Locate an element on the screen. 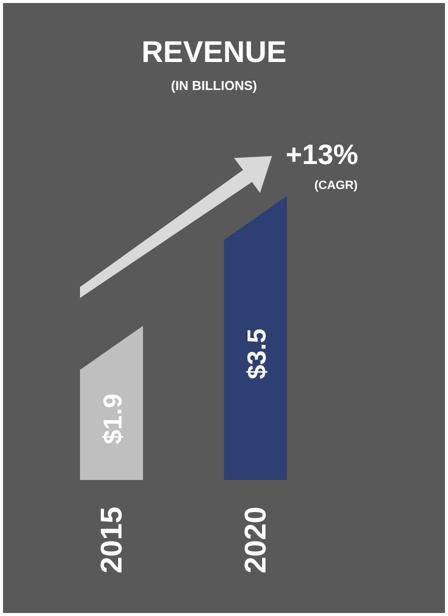 Image resolution: width=448 pixels, height=616 pixels. text: +13% is located at coordinates (322, 154).